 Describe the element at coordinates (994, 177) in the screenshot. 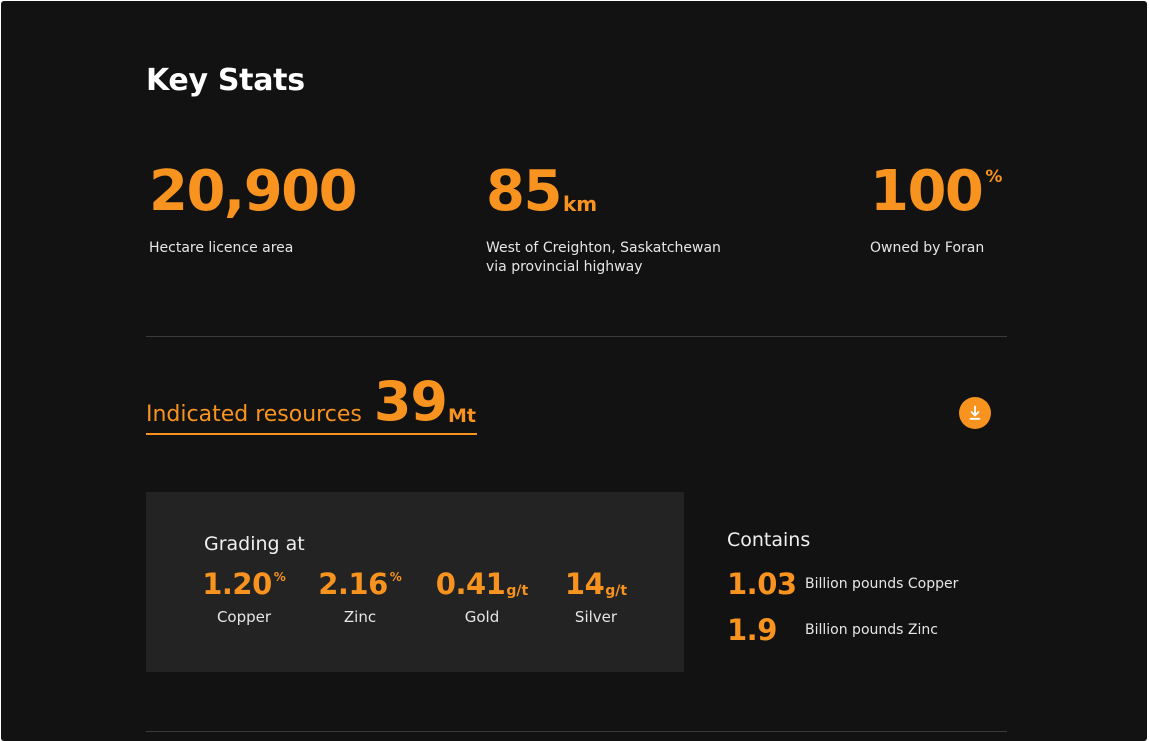

I see `stat-unit: %` at that location.